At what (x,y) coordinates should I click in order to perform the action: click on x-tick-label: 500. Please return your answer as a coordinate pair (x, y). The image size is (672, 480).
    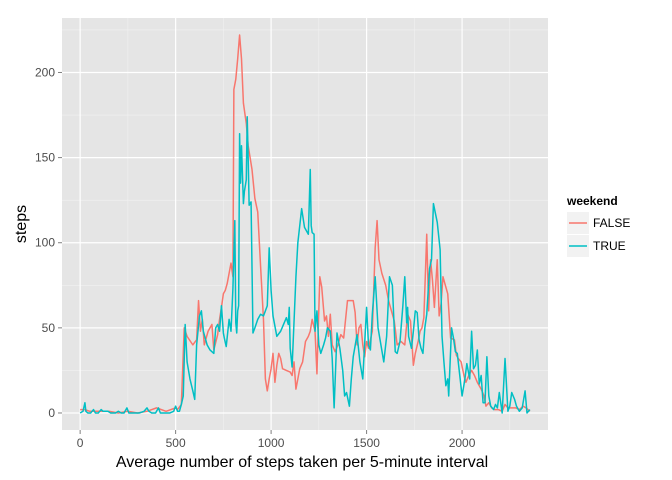
    Looking at the image, I should click on (176, 443).